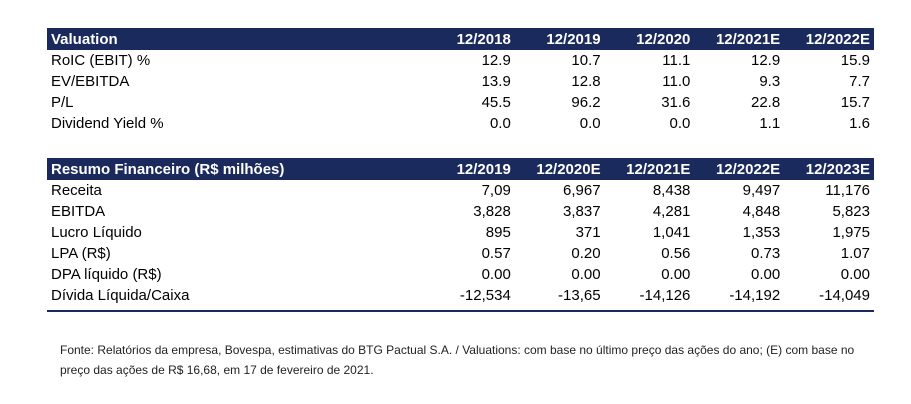 This screenshot has height=404, width=911. What do you see at coordinates (676, 81) in the screenshot?
I see `table-cell: 11.0` at bounding box center [676, 81].